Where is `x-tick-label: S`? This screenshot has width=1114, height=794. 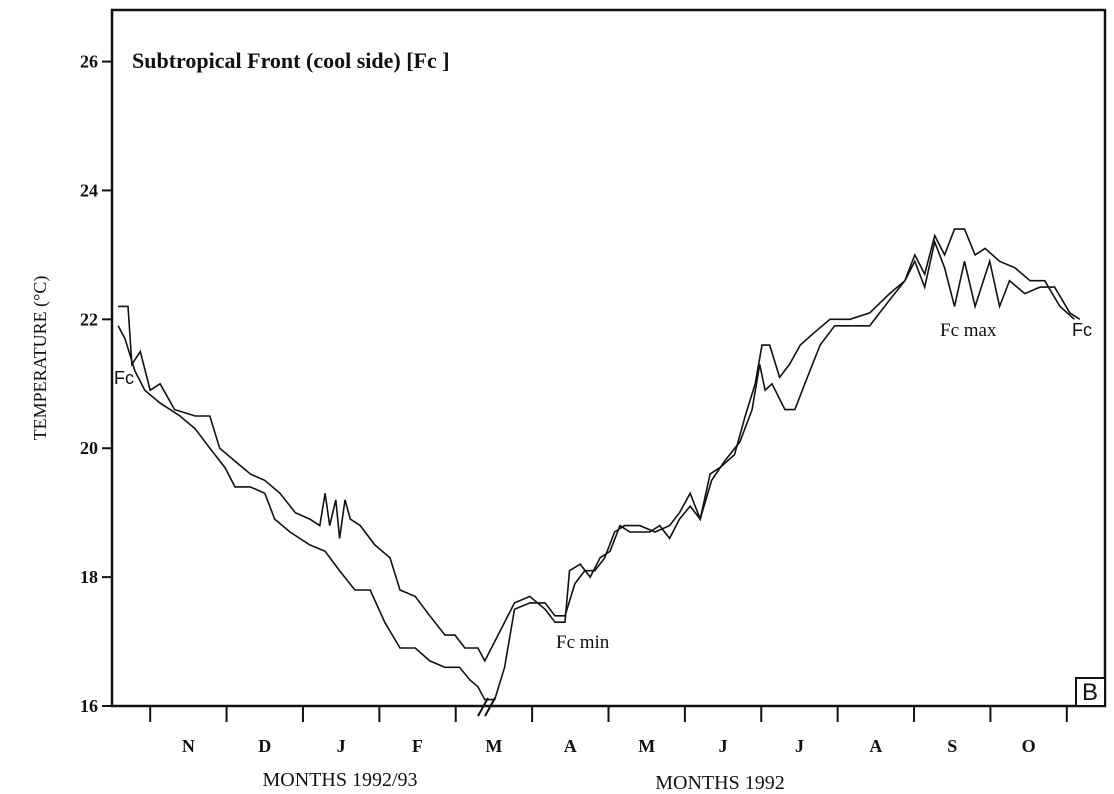
x-tick-label: S is located at coordinates (952, 746).